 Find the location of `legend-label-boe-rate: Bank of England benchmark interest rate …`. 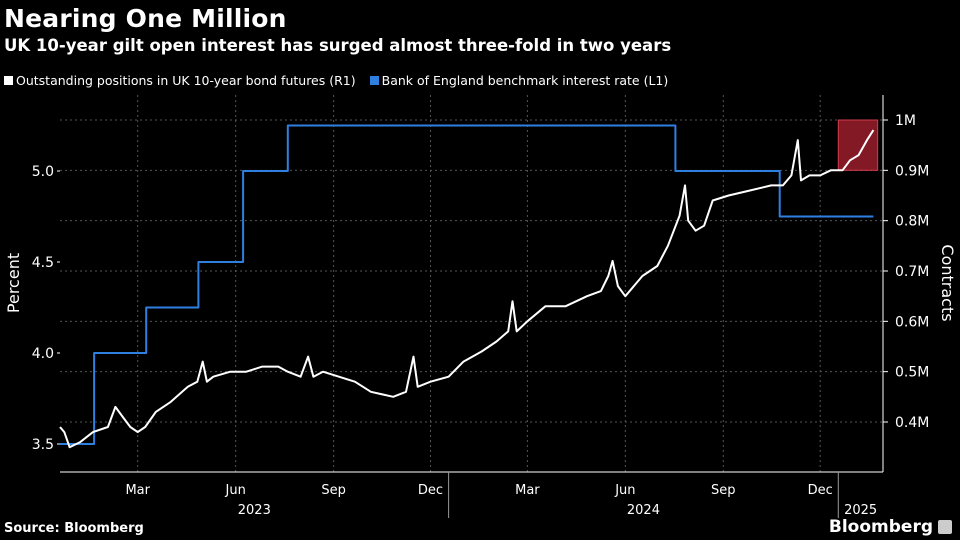

legend-label-boe-rate: Bank of England benchmark interest rate … is located at coordinates (525, 80).